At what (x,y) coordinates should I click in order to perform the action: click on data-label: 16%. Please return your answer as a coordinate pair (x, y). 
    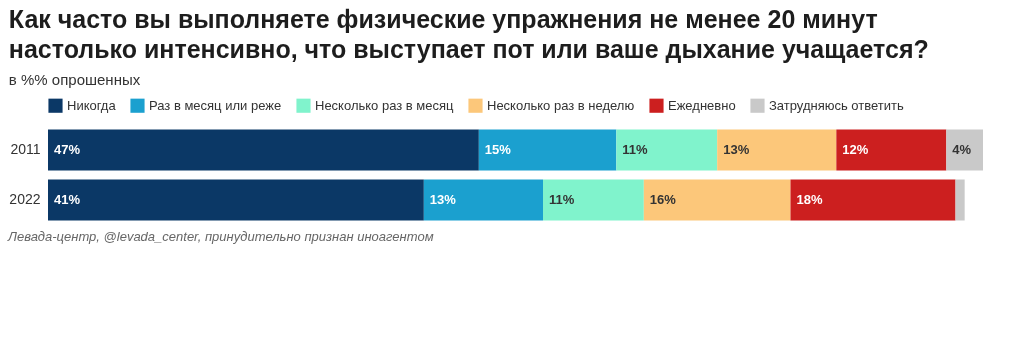
    Looking at the image, I should click on (663, 199).